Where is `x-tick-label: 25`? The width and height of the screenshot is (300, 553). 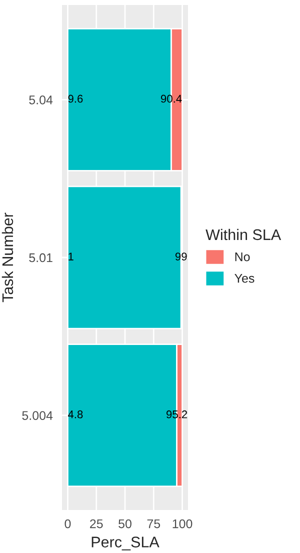 x-tick-label: 25 is located at coordinates (96, 523).